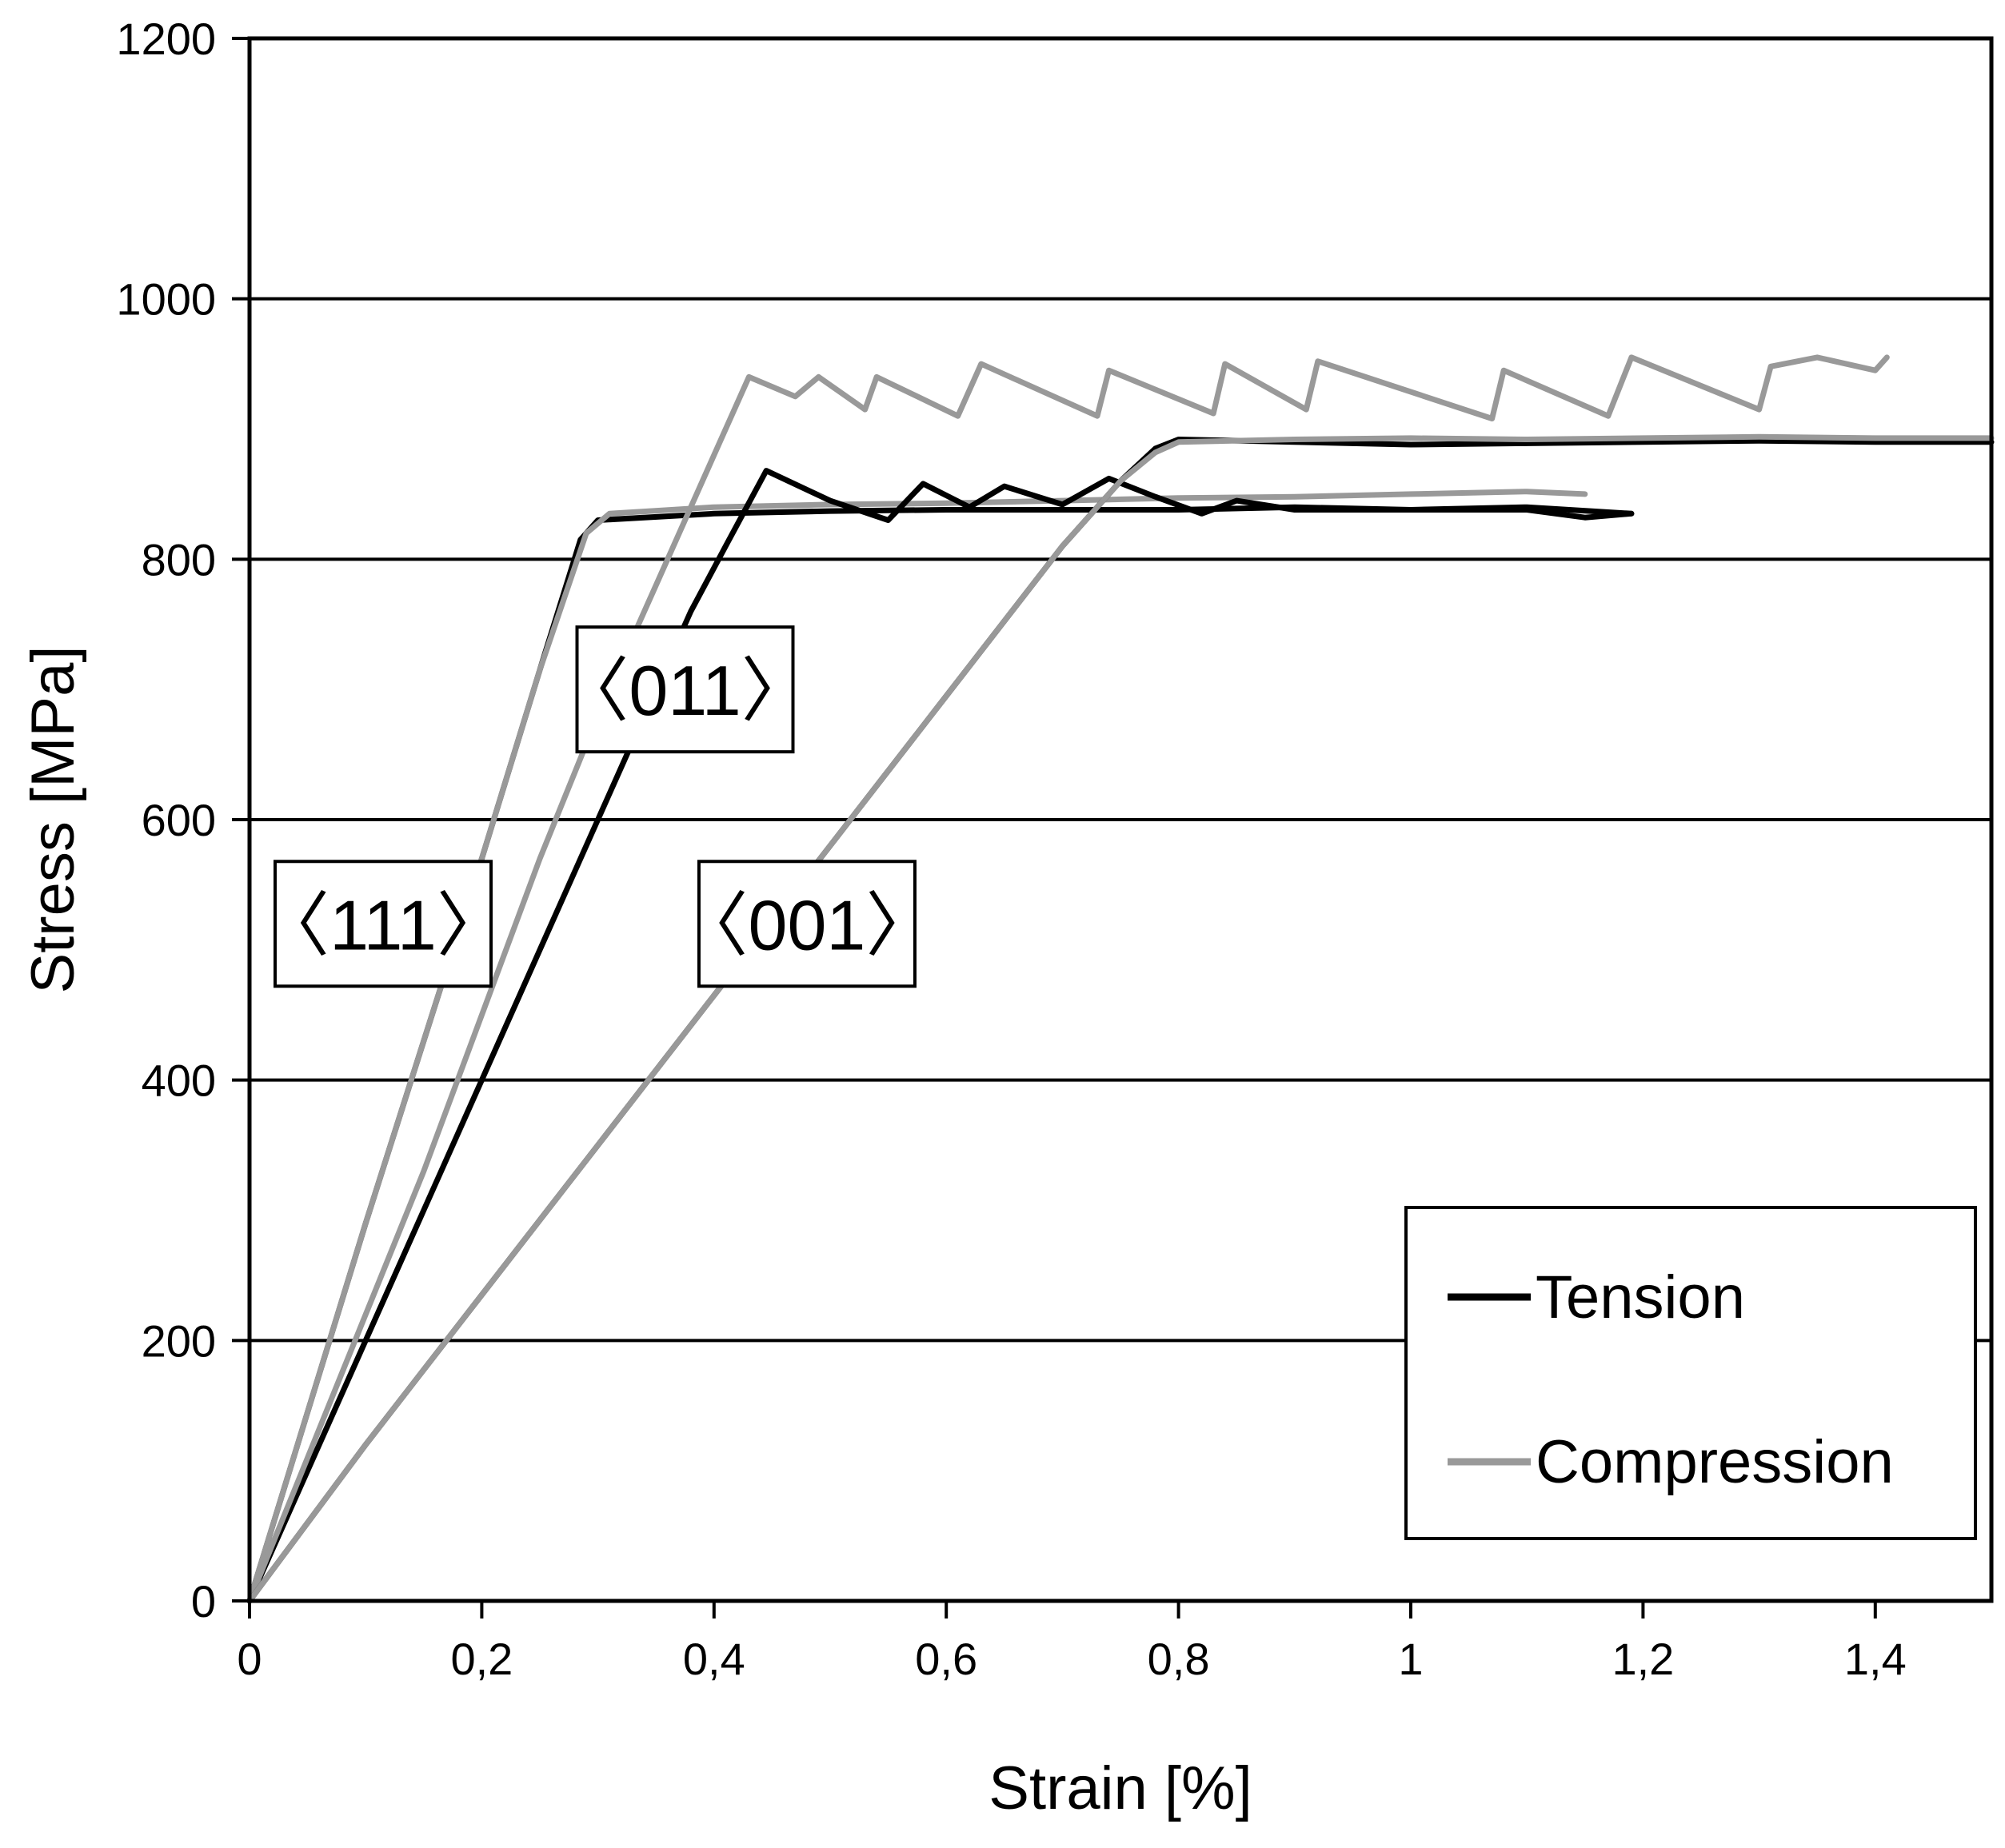  Describe the element at coordinates (1179, 1659) in the screenshot. I see `x-tick-label: 0,8` at that location.